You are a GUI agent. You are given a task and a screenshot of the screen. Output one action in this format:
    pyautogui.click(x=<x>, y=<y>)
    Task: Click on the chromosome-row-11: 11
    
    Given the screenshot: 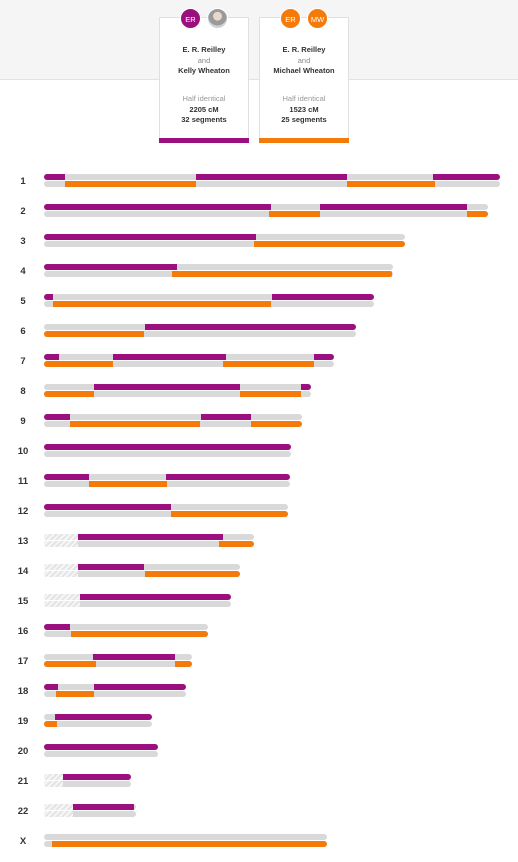 What is the action you would take?
    pyautogui.click(x=259, y=483)
    